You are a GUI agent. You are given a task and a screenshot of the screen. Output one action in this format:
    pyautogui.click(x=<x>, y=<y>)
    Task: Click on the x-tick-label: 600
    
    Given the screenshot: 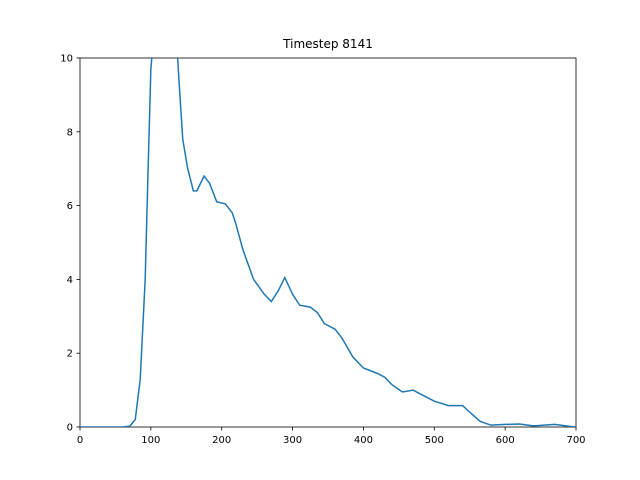 What is the action you would take?
    pyautogui.click(x=505, y=440)
    